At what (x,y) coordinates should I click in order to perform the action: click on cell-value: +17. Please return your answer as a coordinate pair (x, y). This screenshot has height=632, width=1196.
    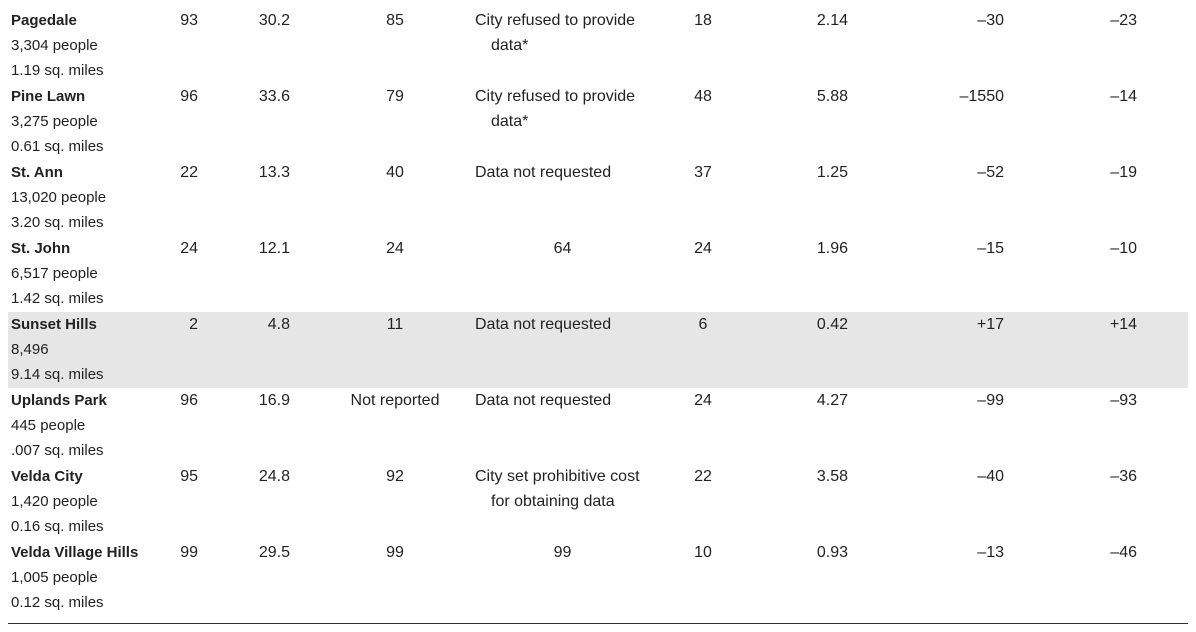
    Looking at the image, I should click on (990, 324).